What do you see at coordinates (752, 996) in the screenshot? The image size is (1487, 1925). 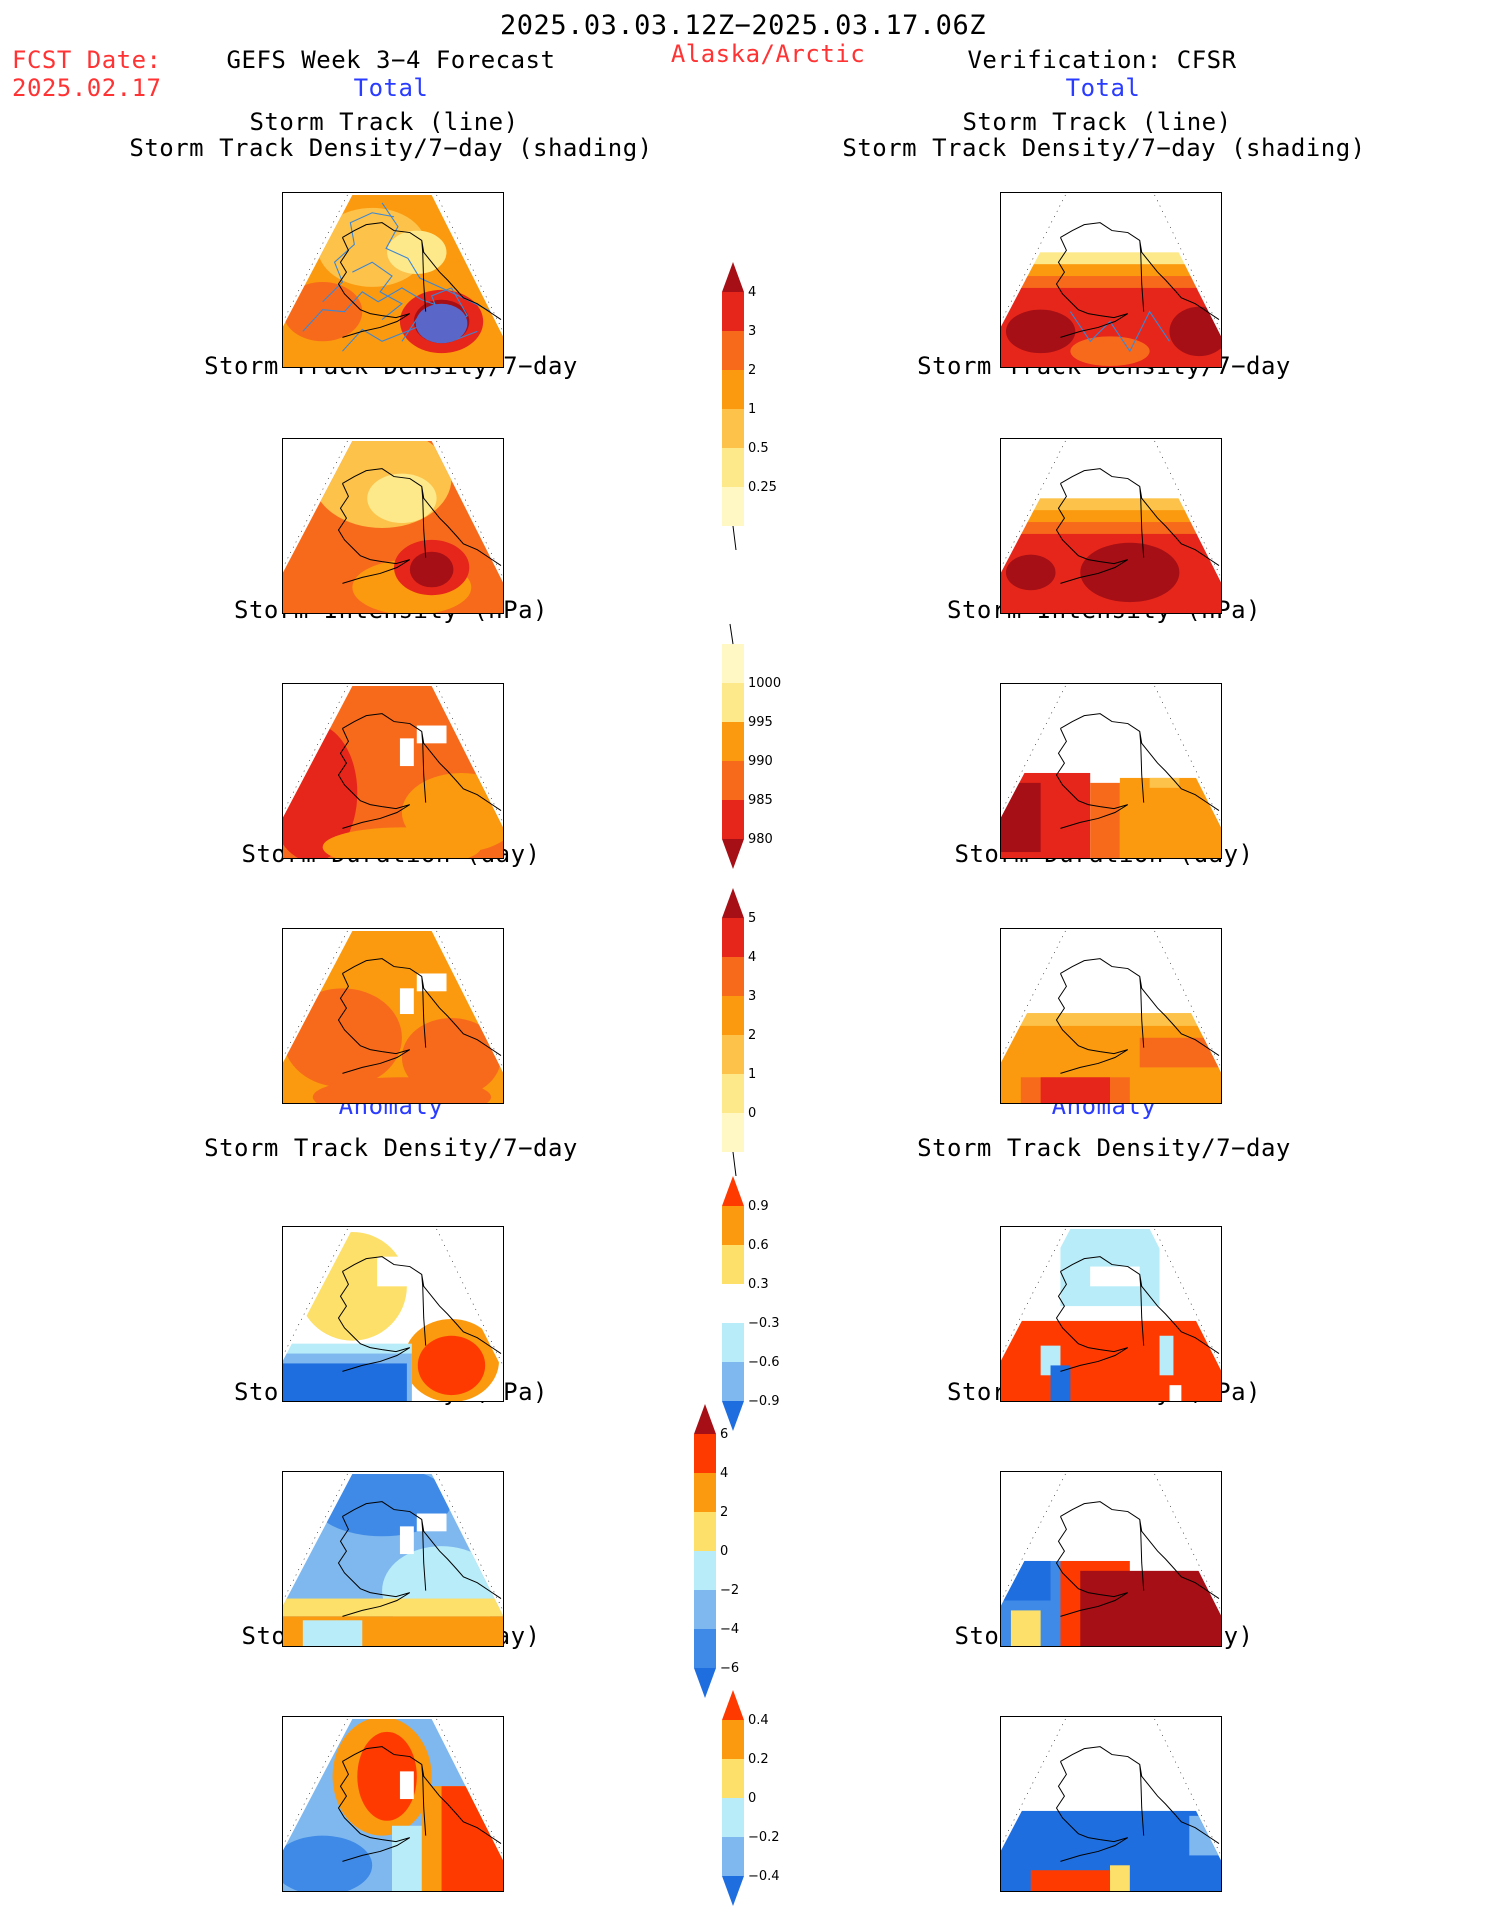 I see `colorbar-tick-label: 3` at bounding box center [752, 996].